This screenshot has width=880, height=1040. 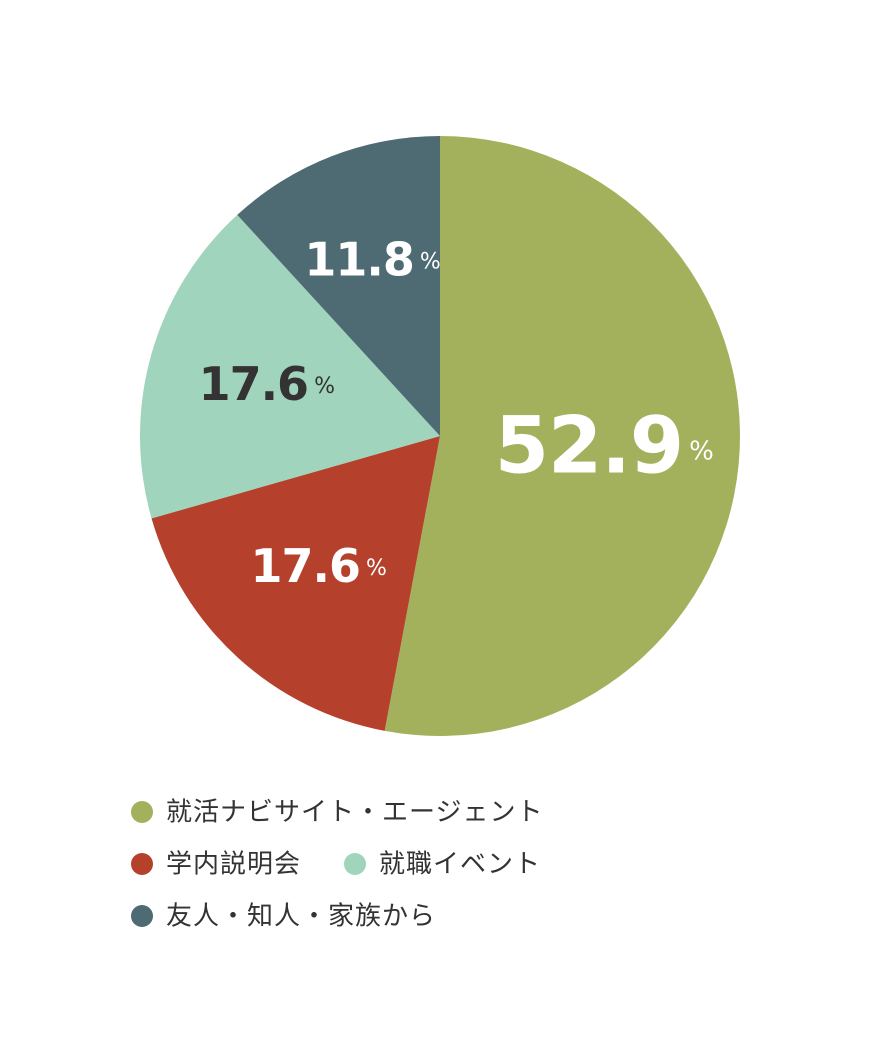 What do you see at coordinates (359, 259) in the screenshot?
I see `data-label-value: 11.8` at bounding box center [359, 259].